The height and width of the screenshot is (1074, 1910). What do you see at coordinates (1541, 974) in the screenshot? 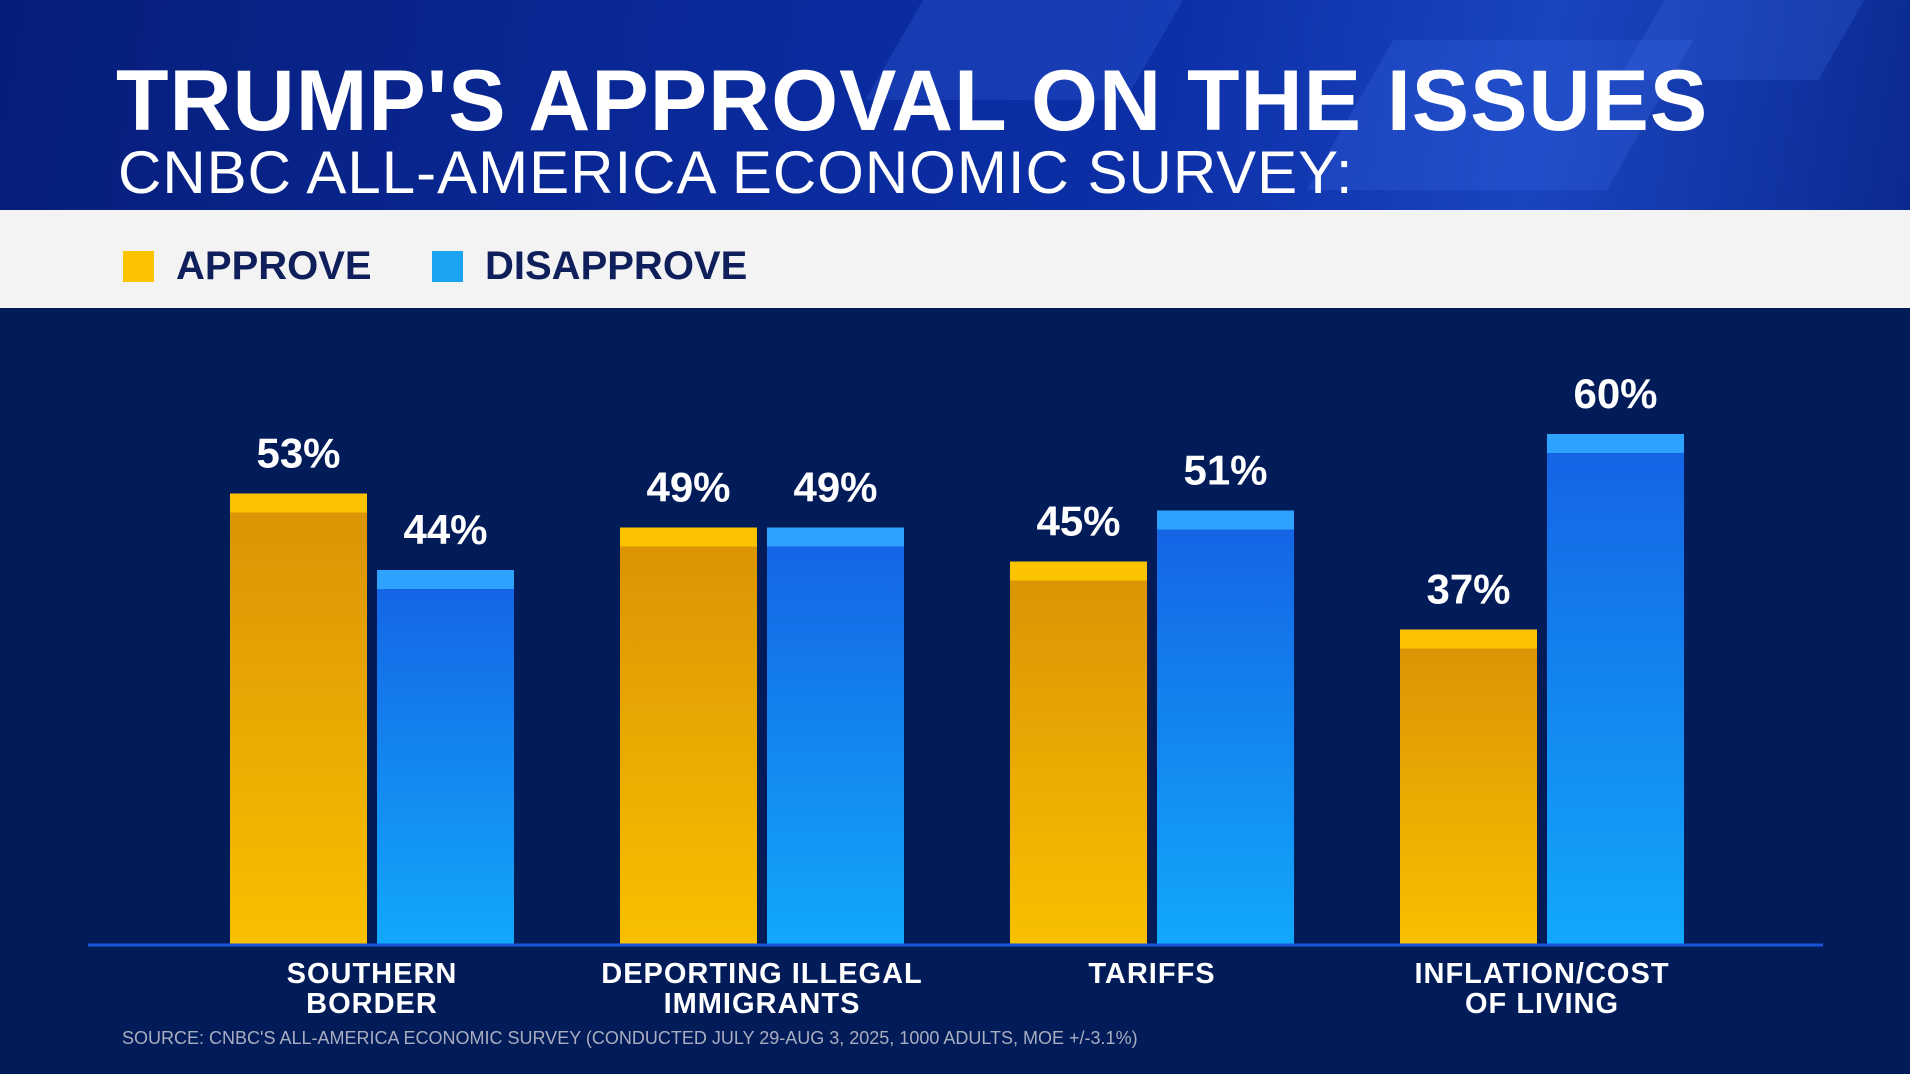
I see `category-label: INFLATION/COST` at bounding box center [1541, 974].